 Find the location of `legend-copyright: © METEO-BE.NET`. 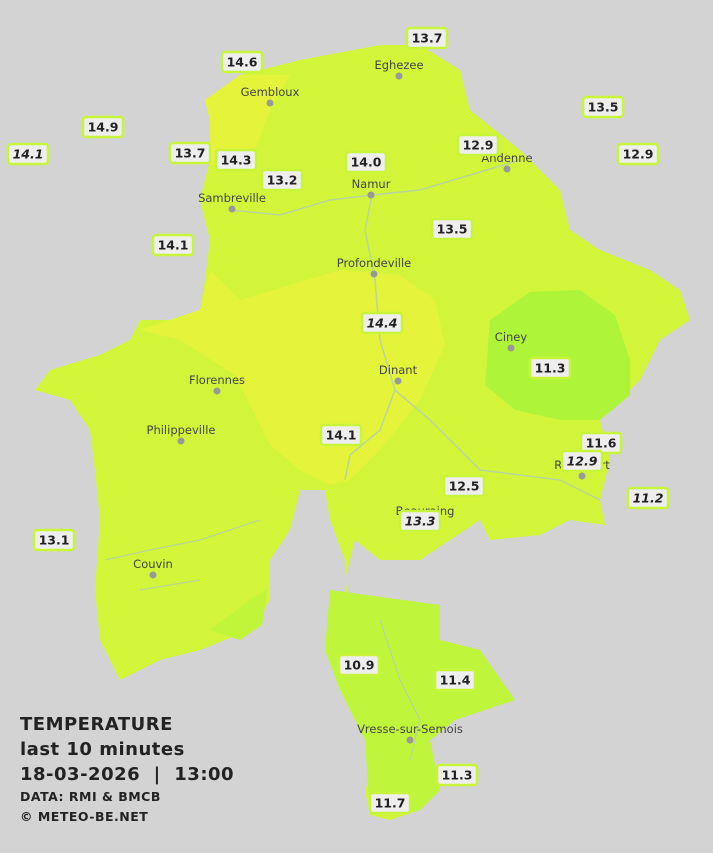

legend-copyright: © METEO-BE.NET is located at coordinates (84, 816).